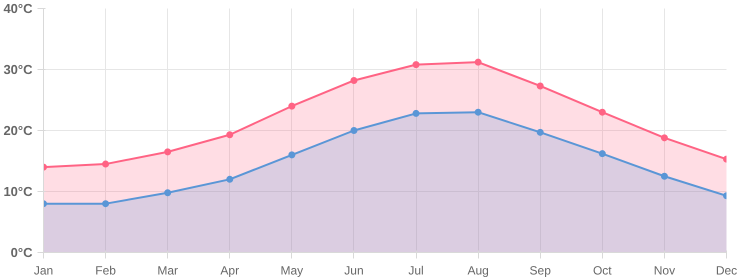  I want to click on x-tick-label: Feb, so click(105, 271).